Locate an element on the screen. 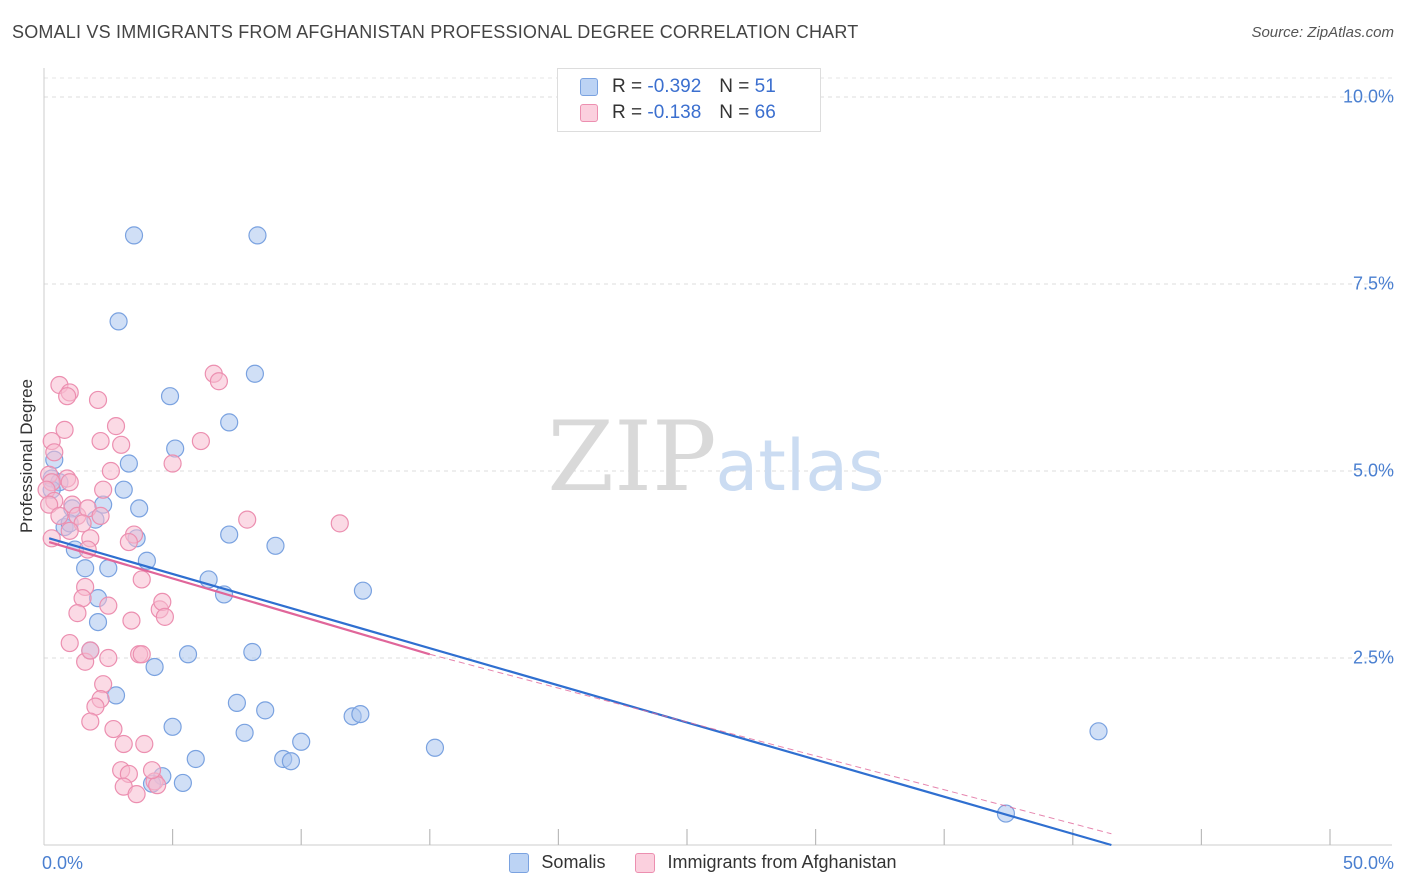  r-label: R = is located at coordinates (627, 86).